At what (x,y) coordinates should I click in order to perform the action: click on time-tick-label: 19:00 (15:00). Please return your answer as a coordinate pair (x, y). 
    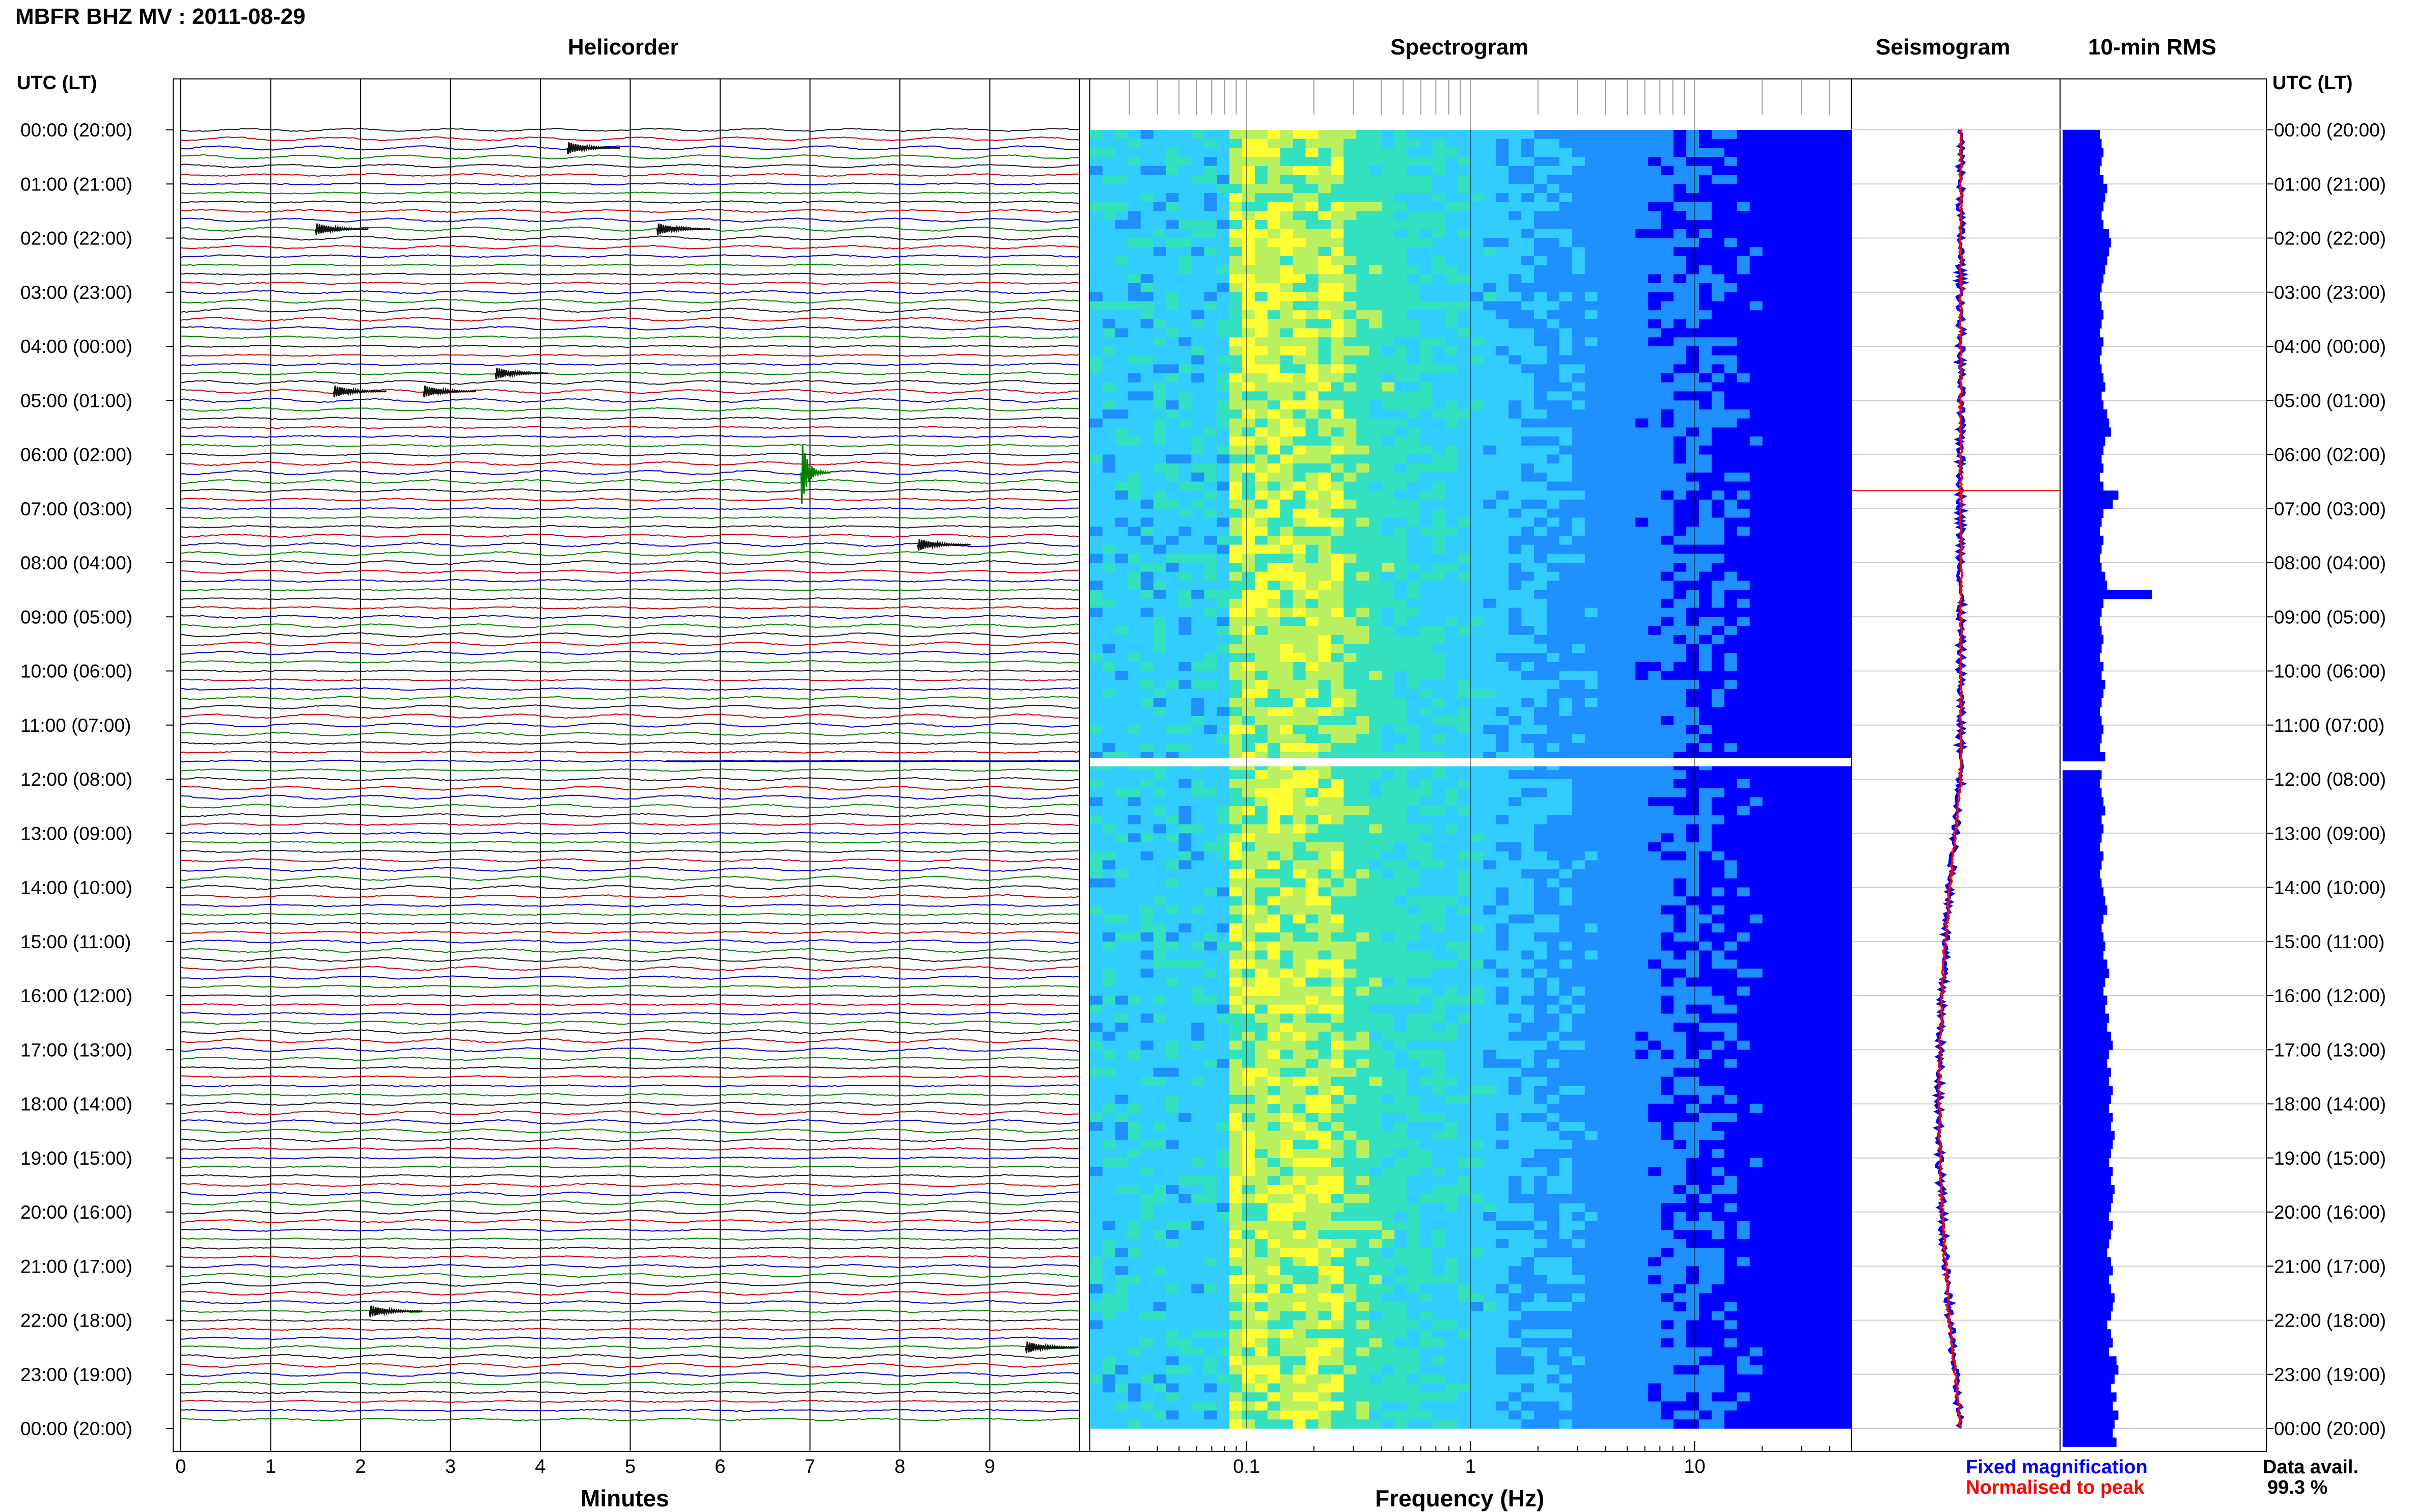
    Looking at the image, I should click on (2330, 1158).